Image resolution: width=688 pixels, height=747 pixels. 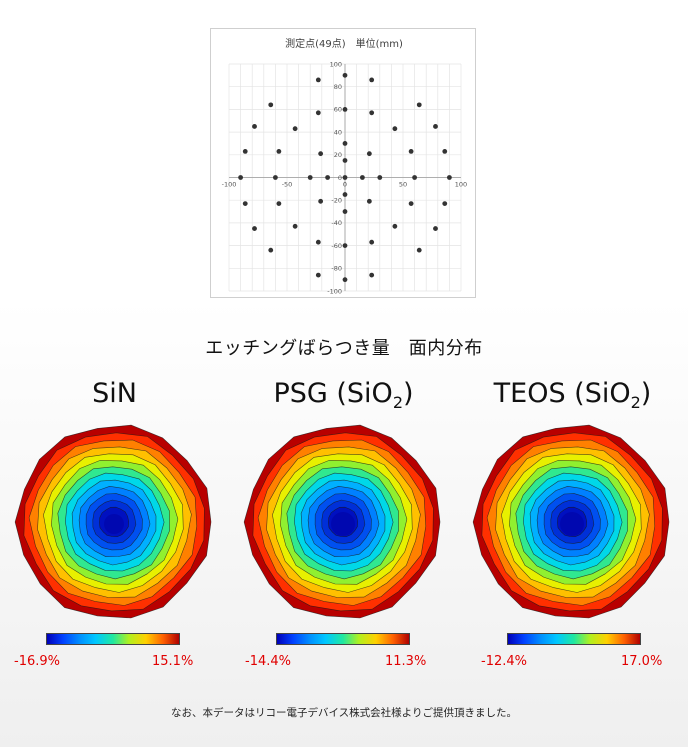 I want to click on x-tick-label: 0, so click(x=345, y=185).